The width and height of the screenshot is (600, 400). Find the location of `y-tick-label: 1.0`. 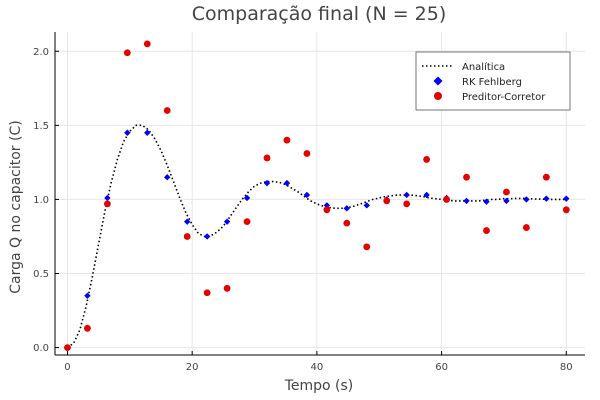

y-tick-label: 1.0 is located at coordinates (41, 200).